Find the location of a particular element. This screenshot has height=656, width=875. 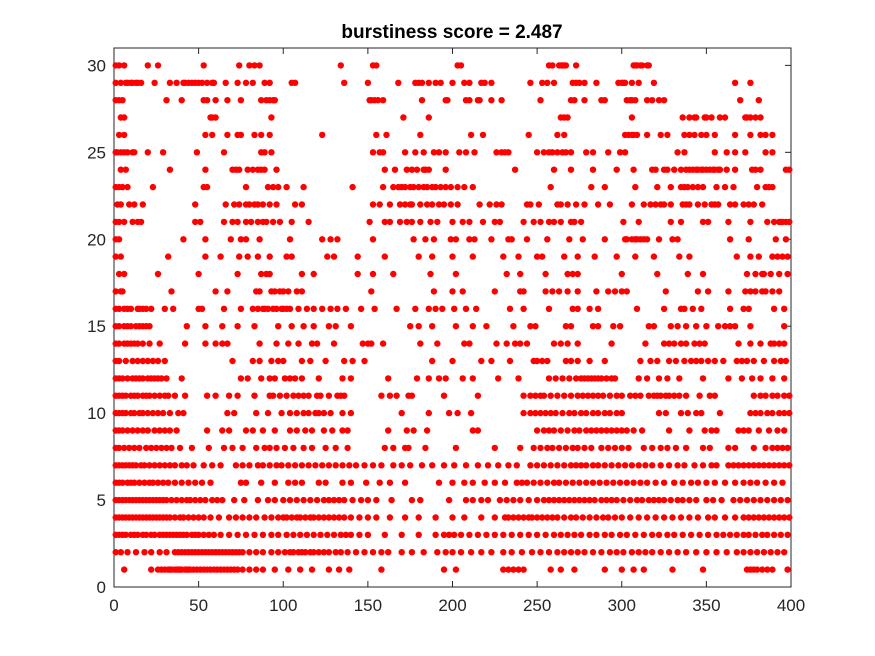

y-tick-label: 25 is located at coordinates (96, 152).